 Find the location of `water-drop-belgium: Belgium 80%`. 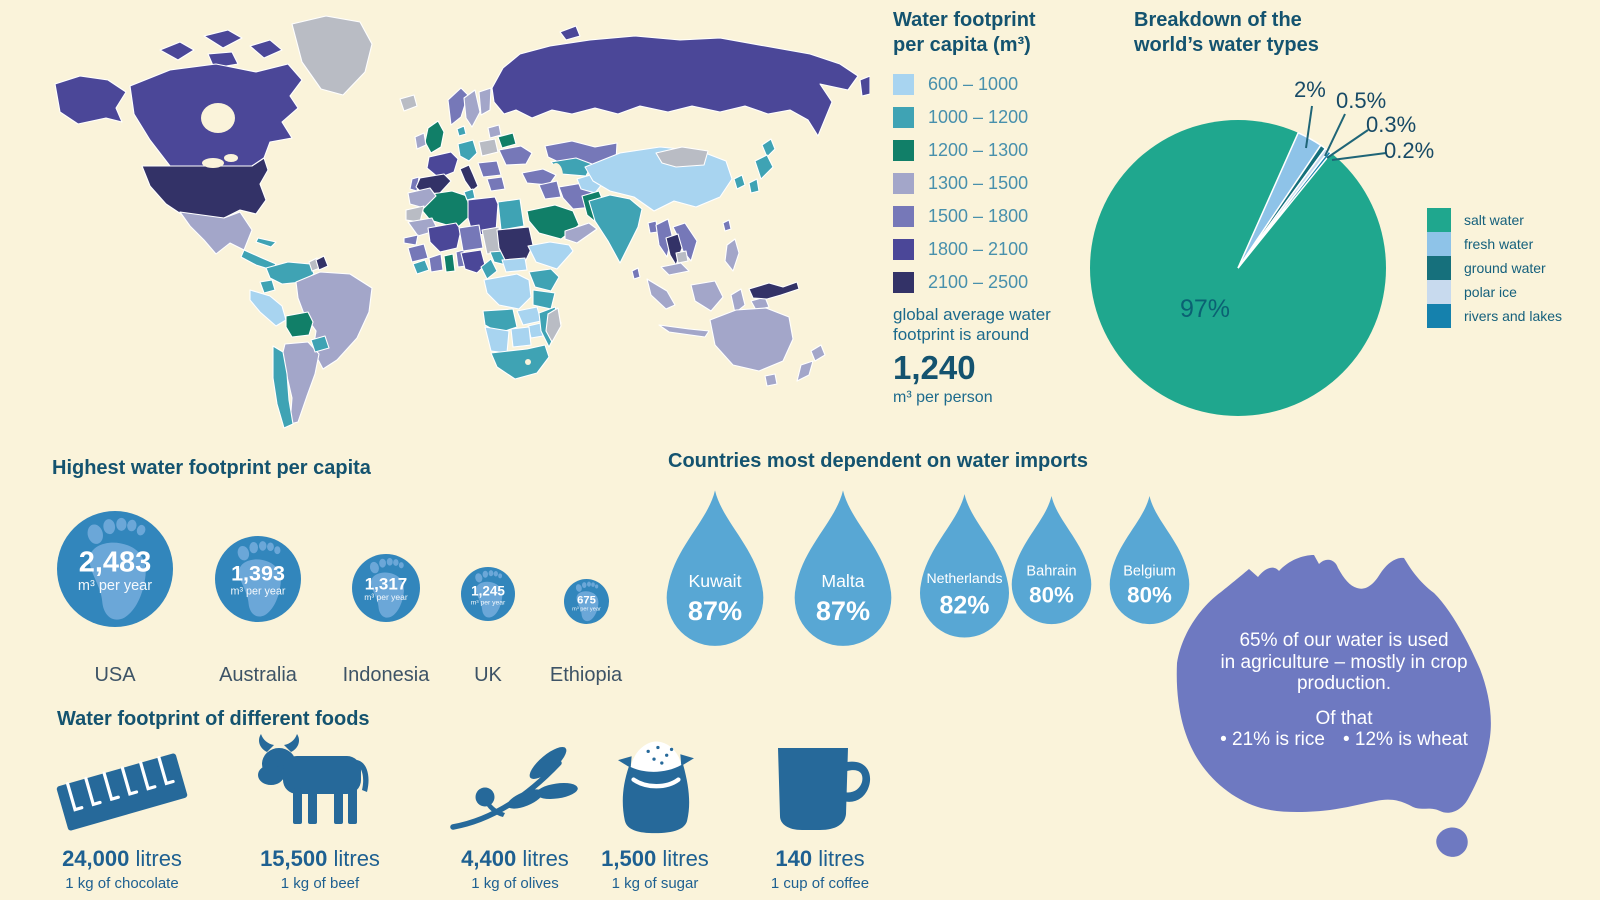

water-drop-belgium: Belgium 80% is located at coordinates (1149, 560).